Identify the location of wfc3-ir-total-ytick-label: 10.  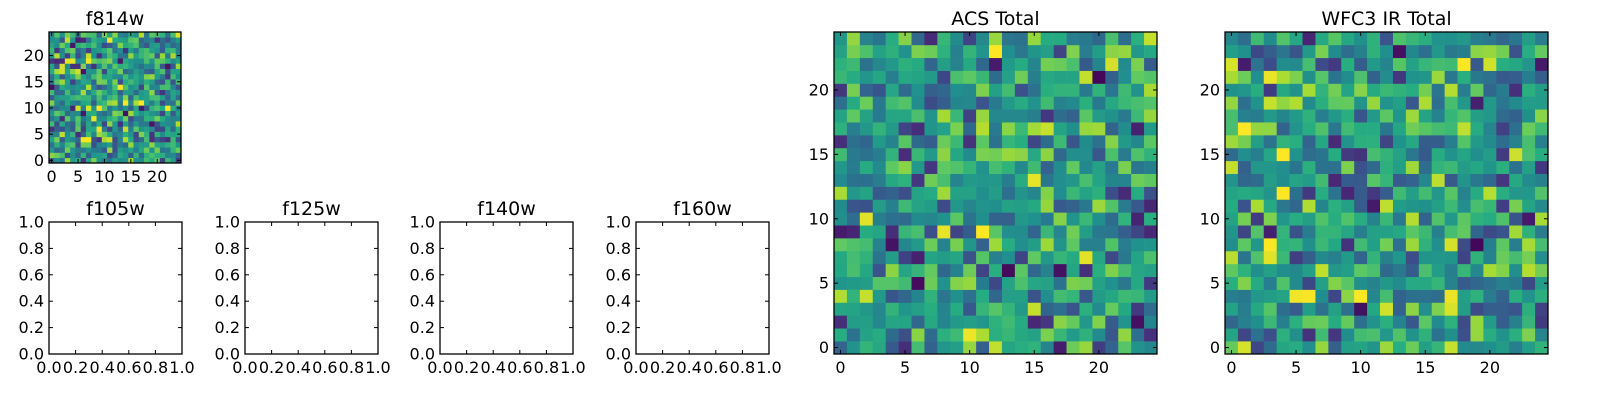
(1210, 218).